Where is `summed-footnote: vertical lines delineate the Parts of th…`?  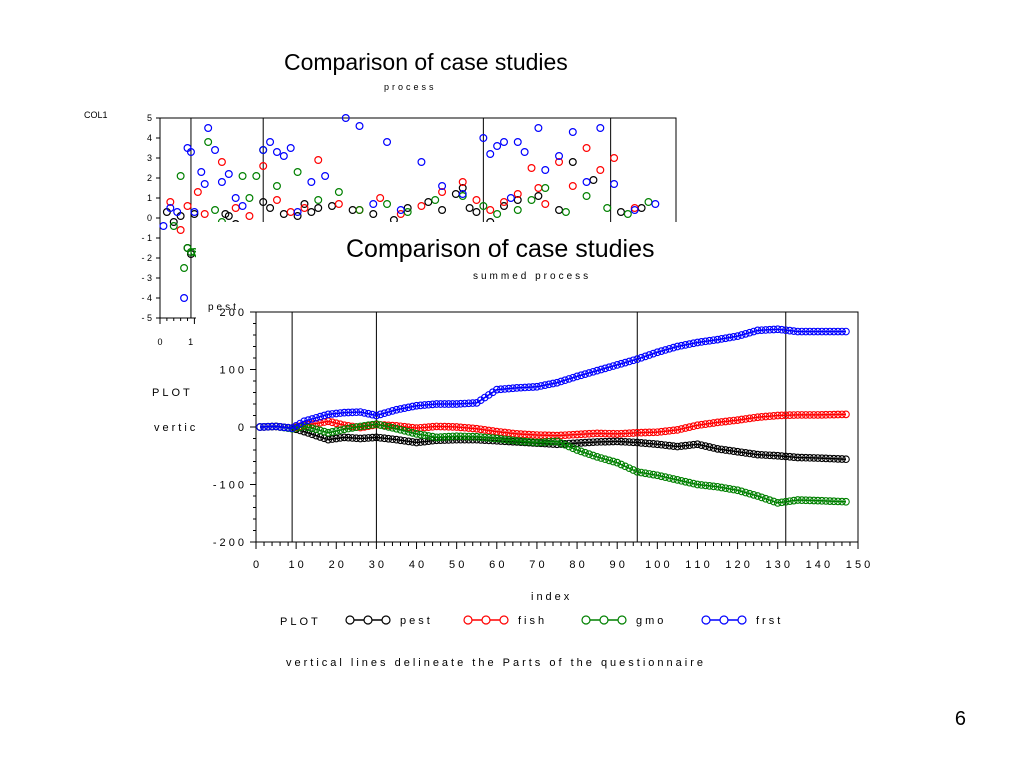
summed-footnote: vertical lines delineate the Parts of th… is located at coordinates (496, 663).